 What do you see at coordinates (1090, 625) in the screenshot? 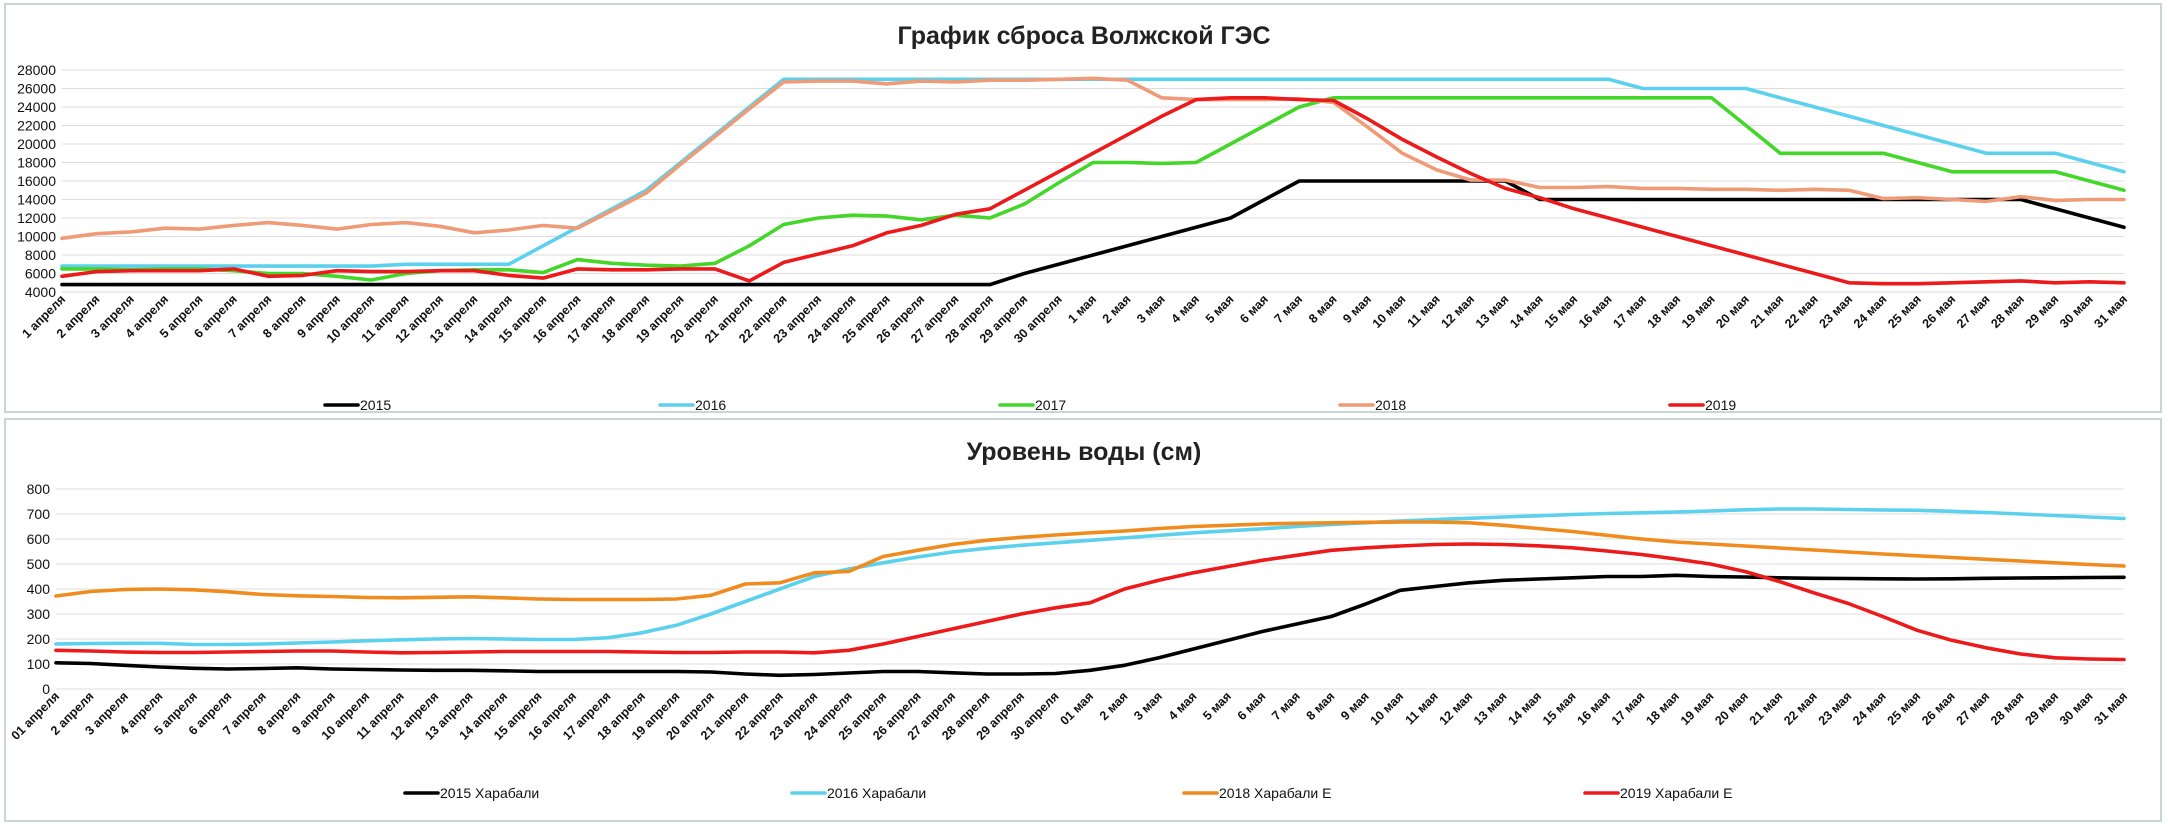
I see `series-line-2015-Харабали` at bounding box center [1090, 625].